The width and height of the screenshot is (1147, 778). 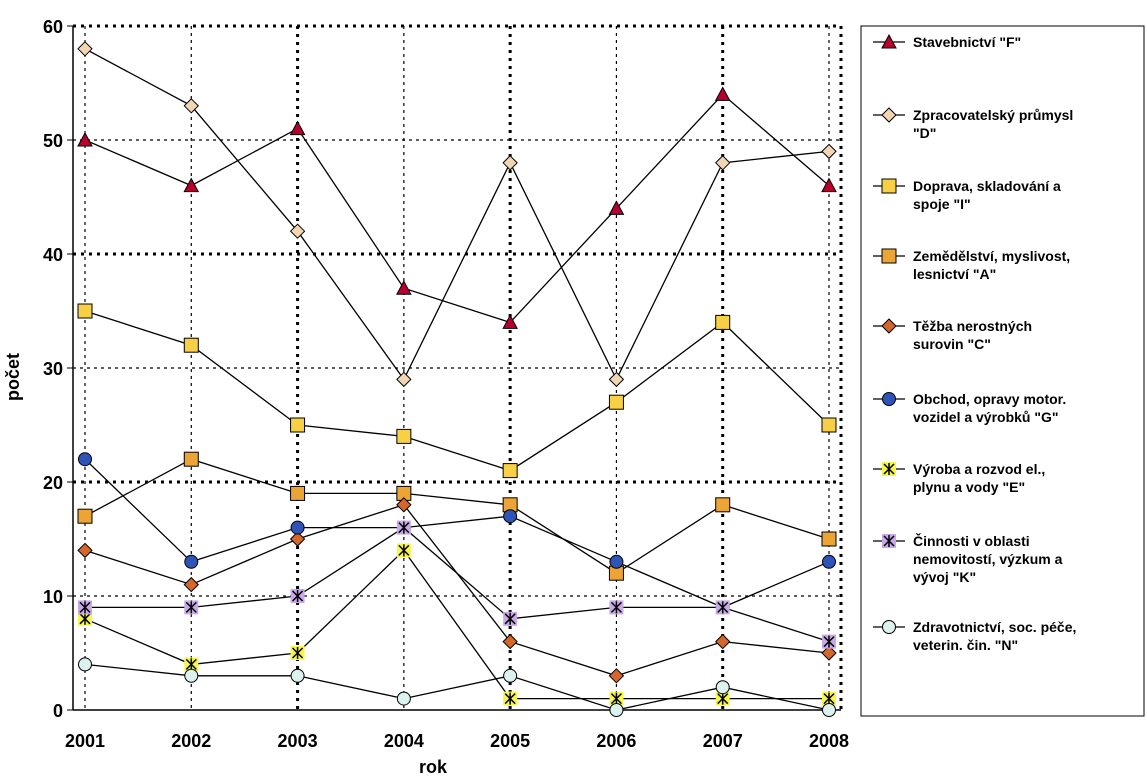 I want to click on x-tick-label: 2004, so click(x=404, y=741).